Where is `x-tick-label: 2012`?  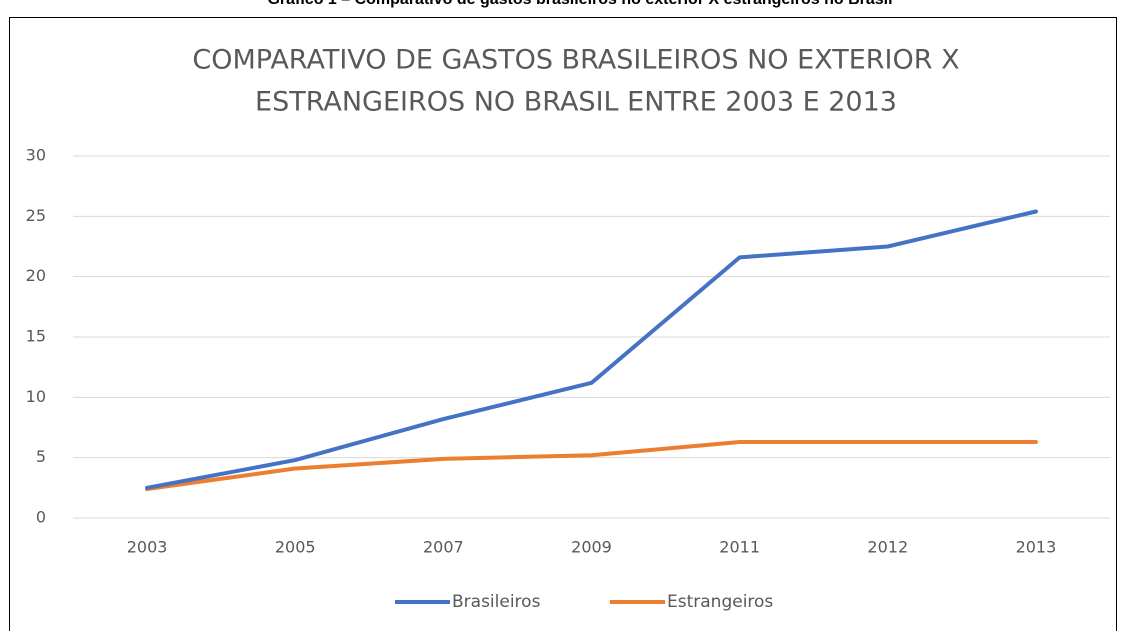 x-tick-label: 2012 is located at coordinates (887, 547).